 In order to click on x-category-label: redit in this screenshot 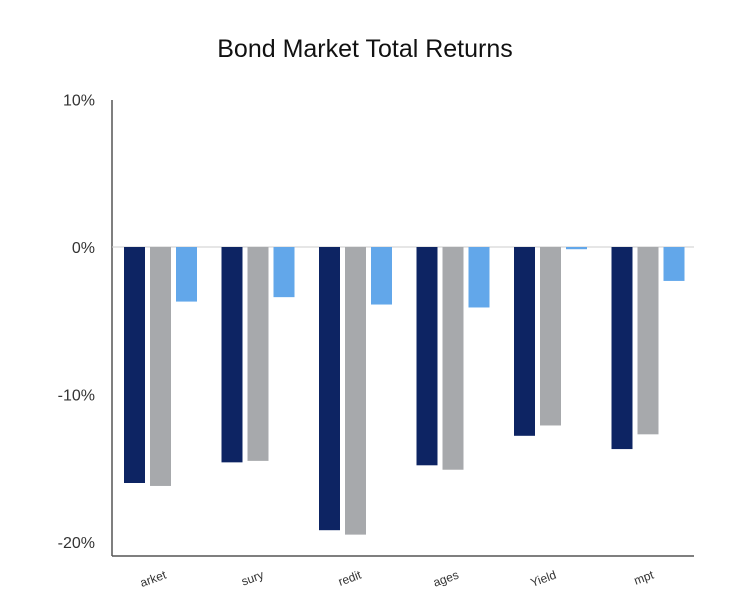, I will do `click(349, 577)`.